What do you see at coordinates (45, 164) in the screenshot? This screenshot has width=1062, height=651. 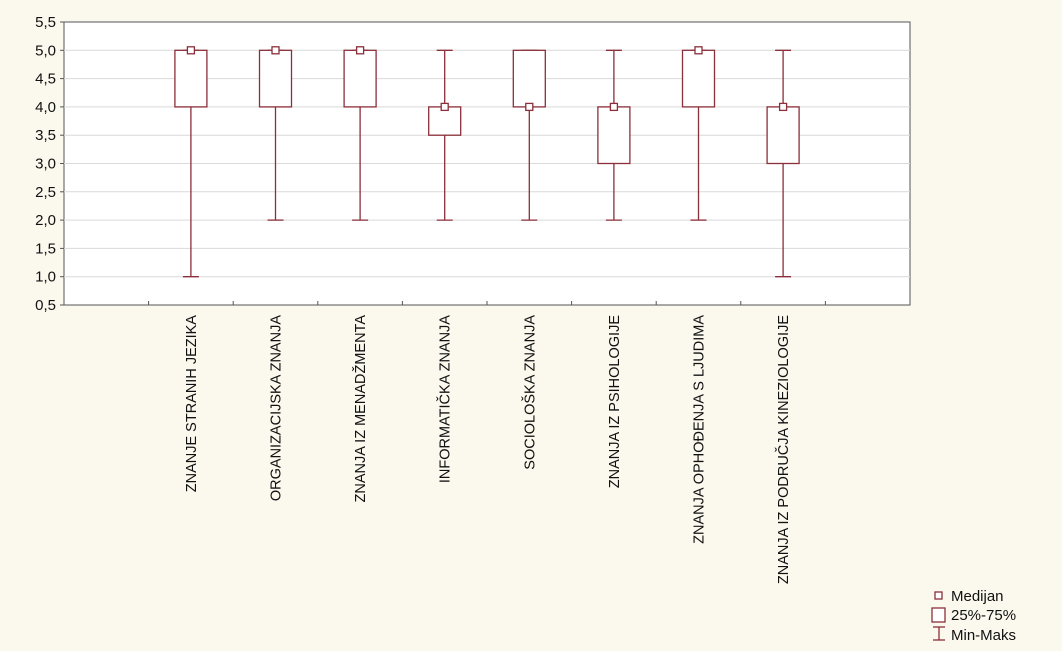 I see `y-tick-label: 3,0` at bounding box center [45, 164].